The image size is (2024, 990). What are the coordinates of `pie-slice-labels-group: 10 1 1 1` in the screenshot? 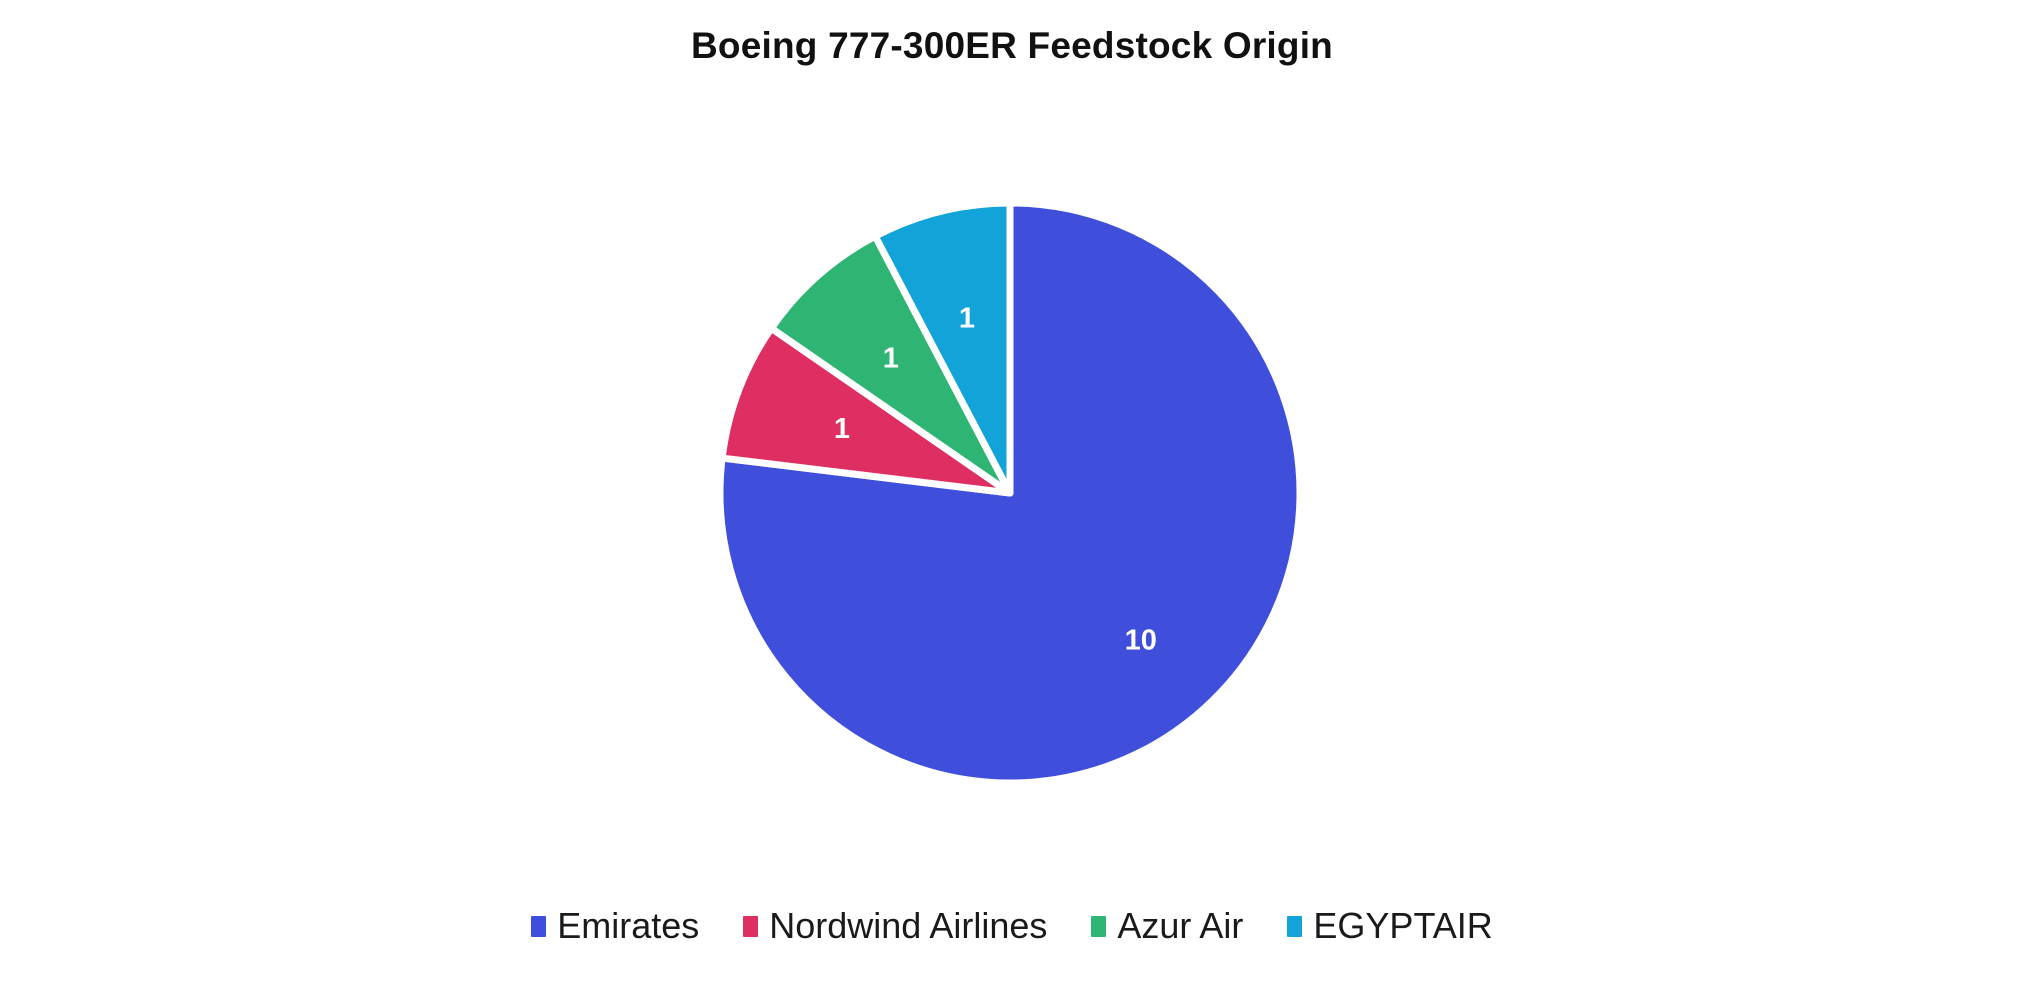 It's located at (995, 479).